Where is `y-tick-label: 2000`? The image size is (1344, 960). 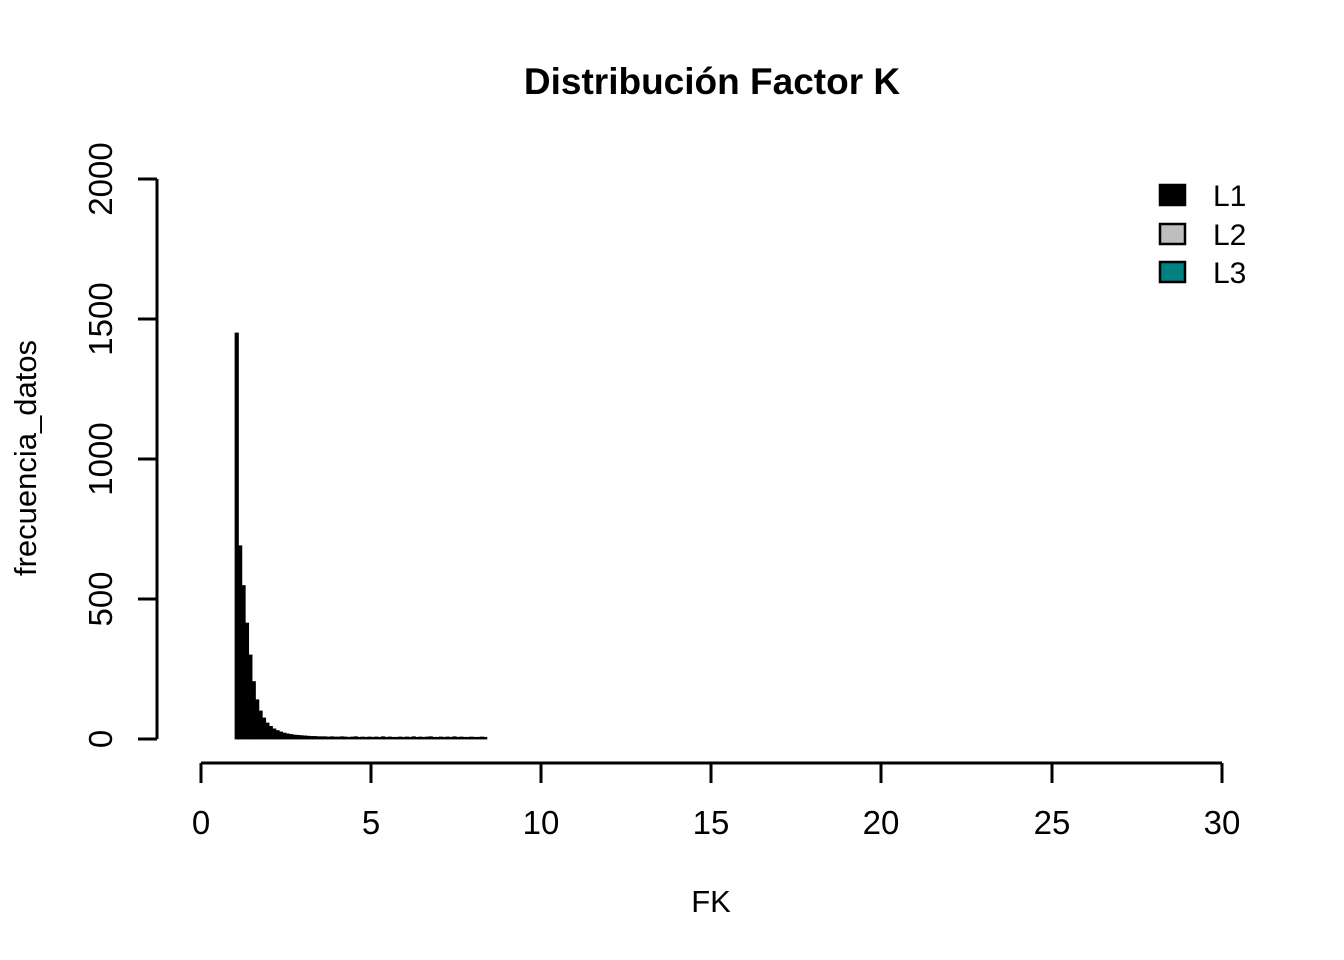 y-tick-label: 2000 is located at coordinates (100, 178).